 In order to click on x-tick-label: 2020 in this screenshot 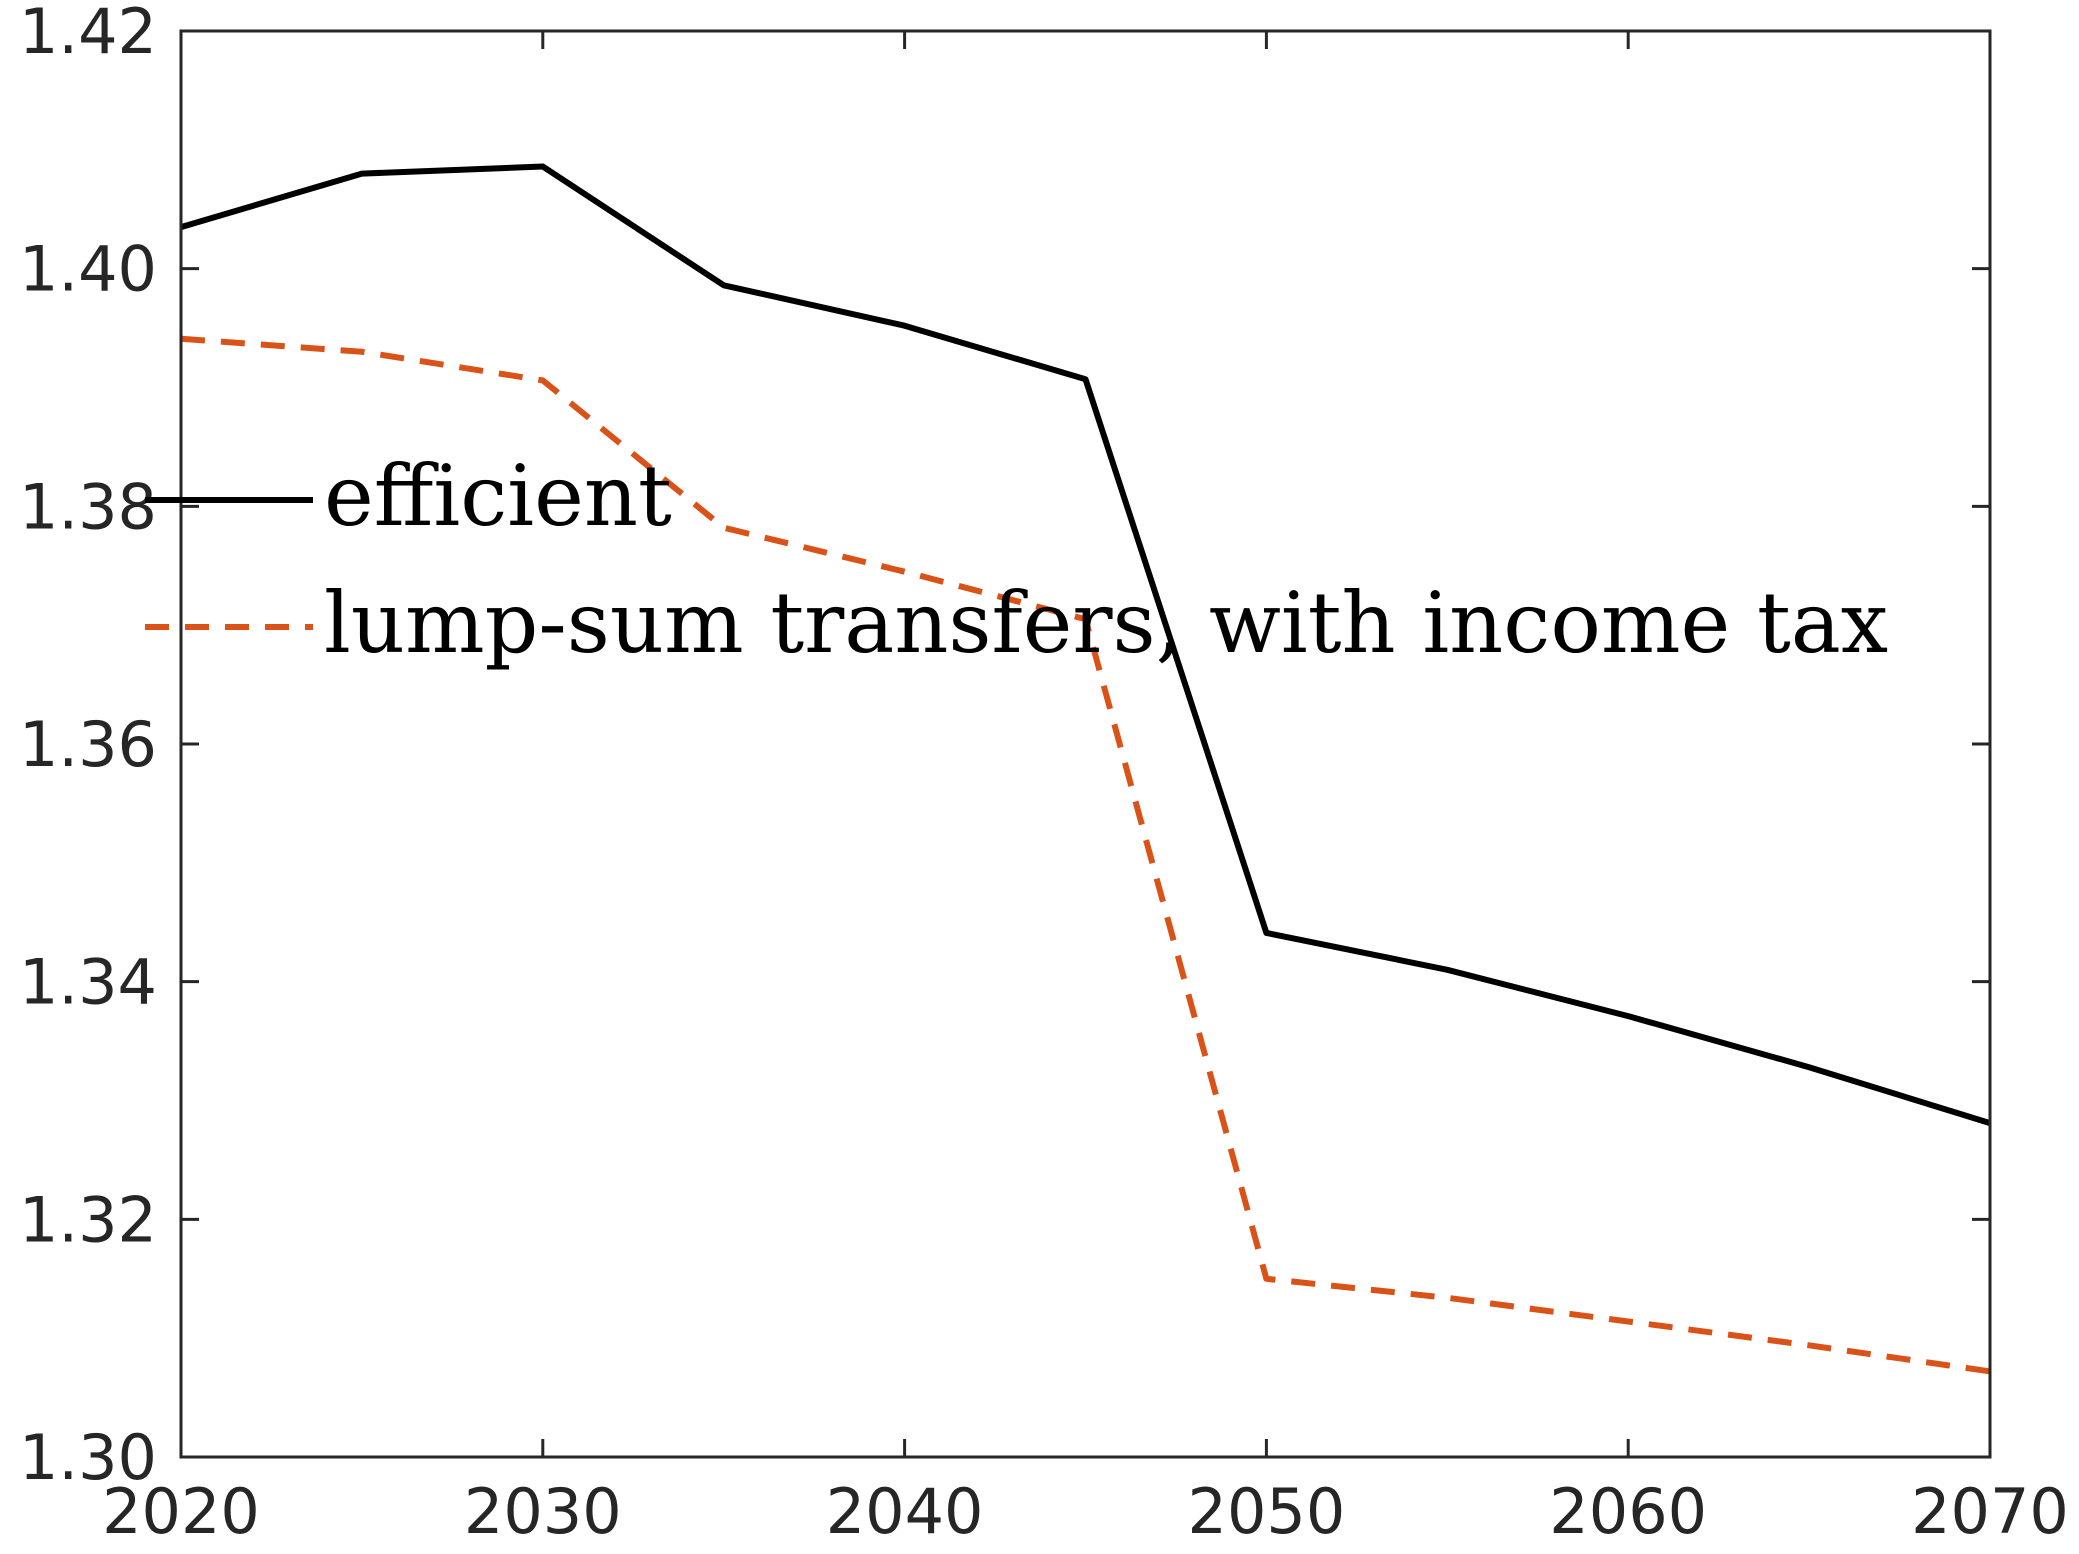, I will do `click(181, 1511)`.